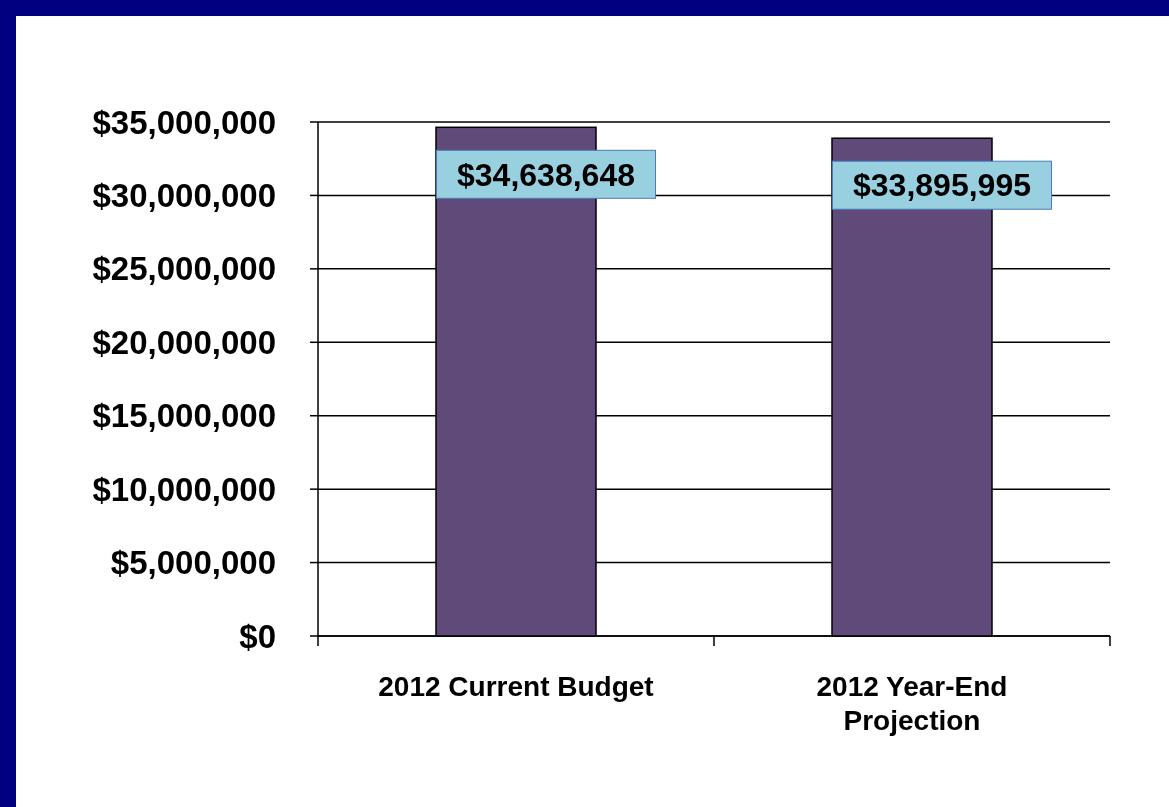 The height and width of the screenshot is (807, 1169). I want to click on y-tick-label: $5,000,000, so click(193, 563).